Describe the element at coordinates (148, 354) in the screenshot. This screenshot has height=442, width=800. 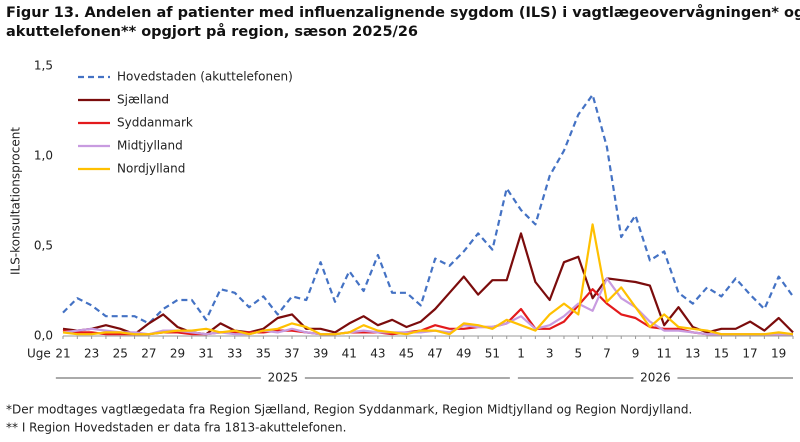
I see `x-tick-label: 27` at that location.